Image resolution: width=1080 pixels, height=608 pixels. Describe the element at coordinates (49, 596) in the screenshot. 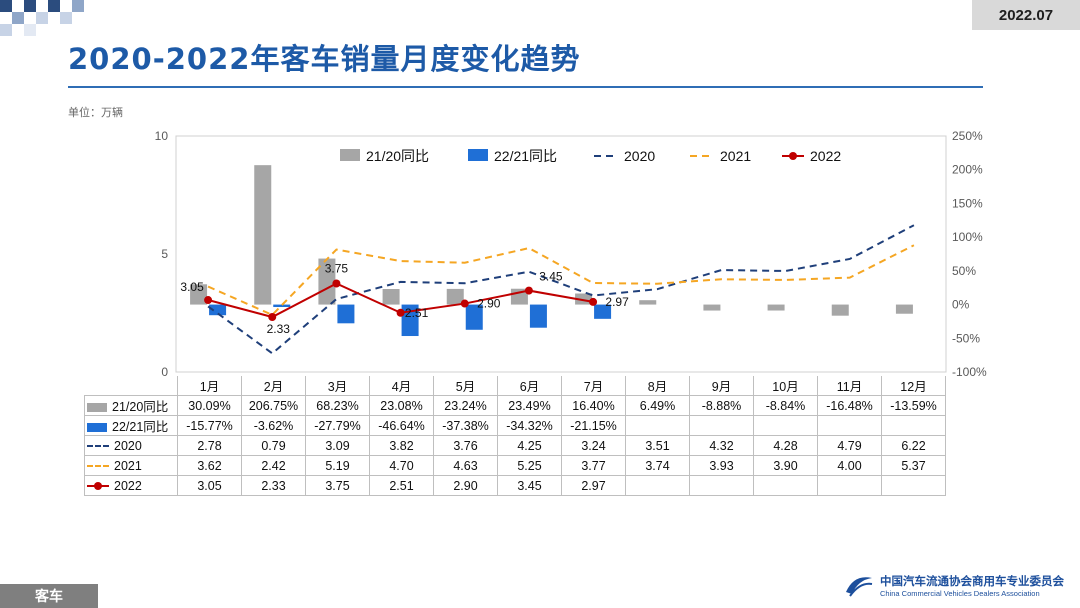

I see `category-tag: 客车` at that location.